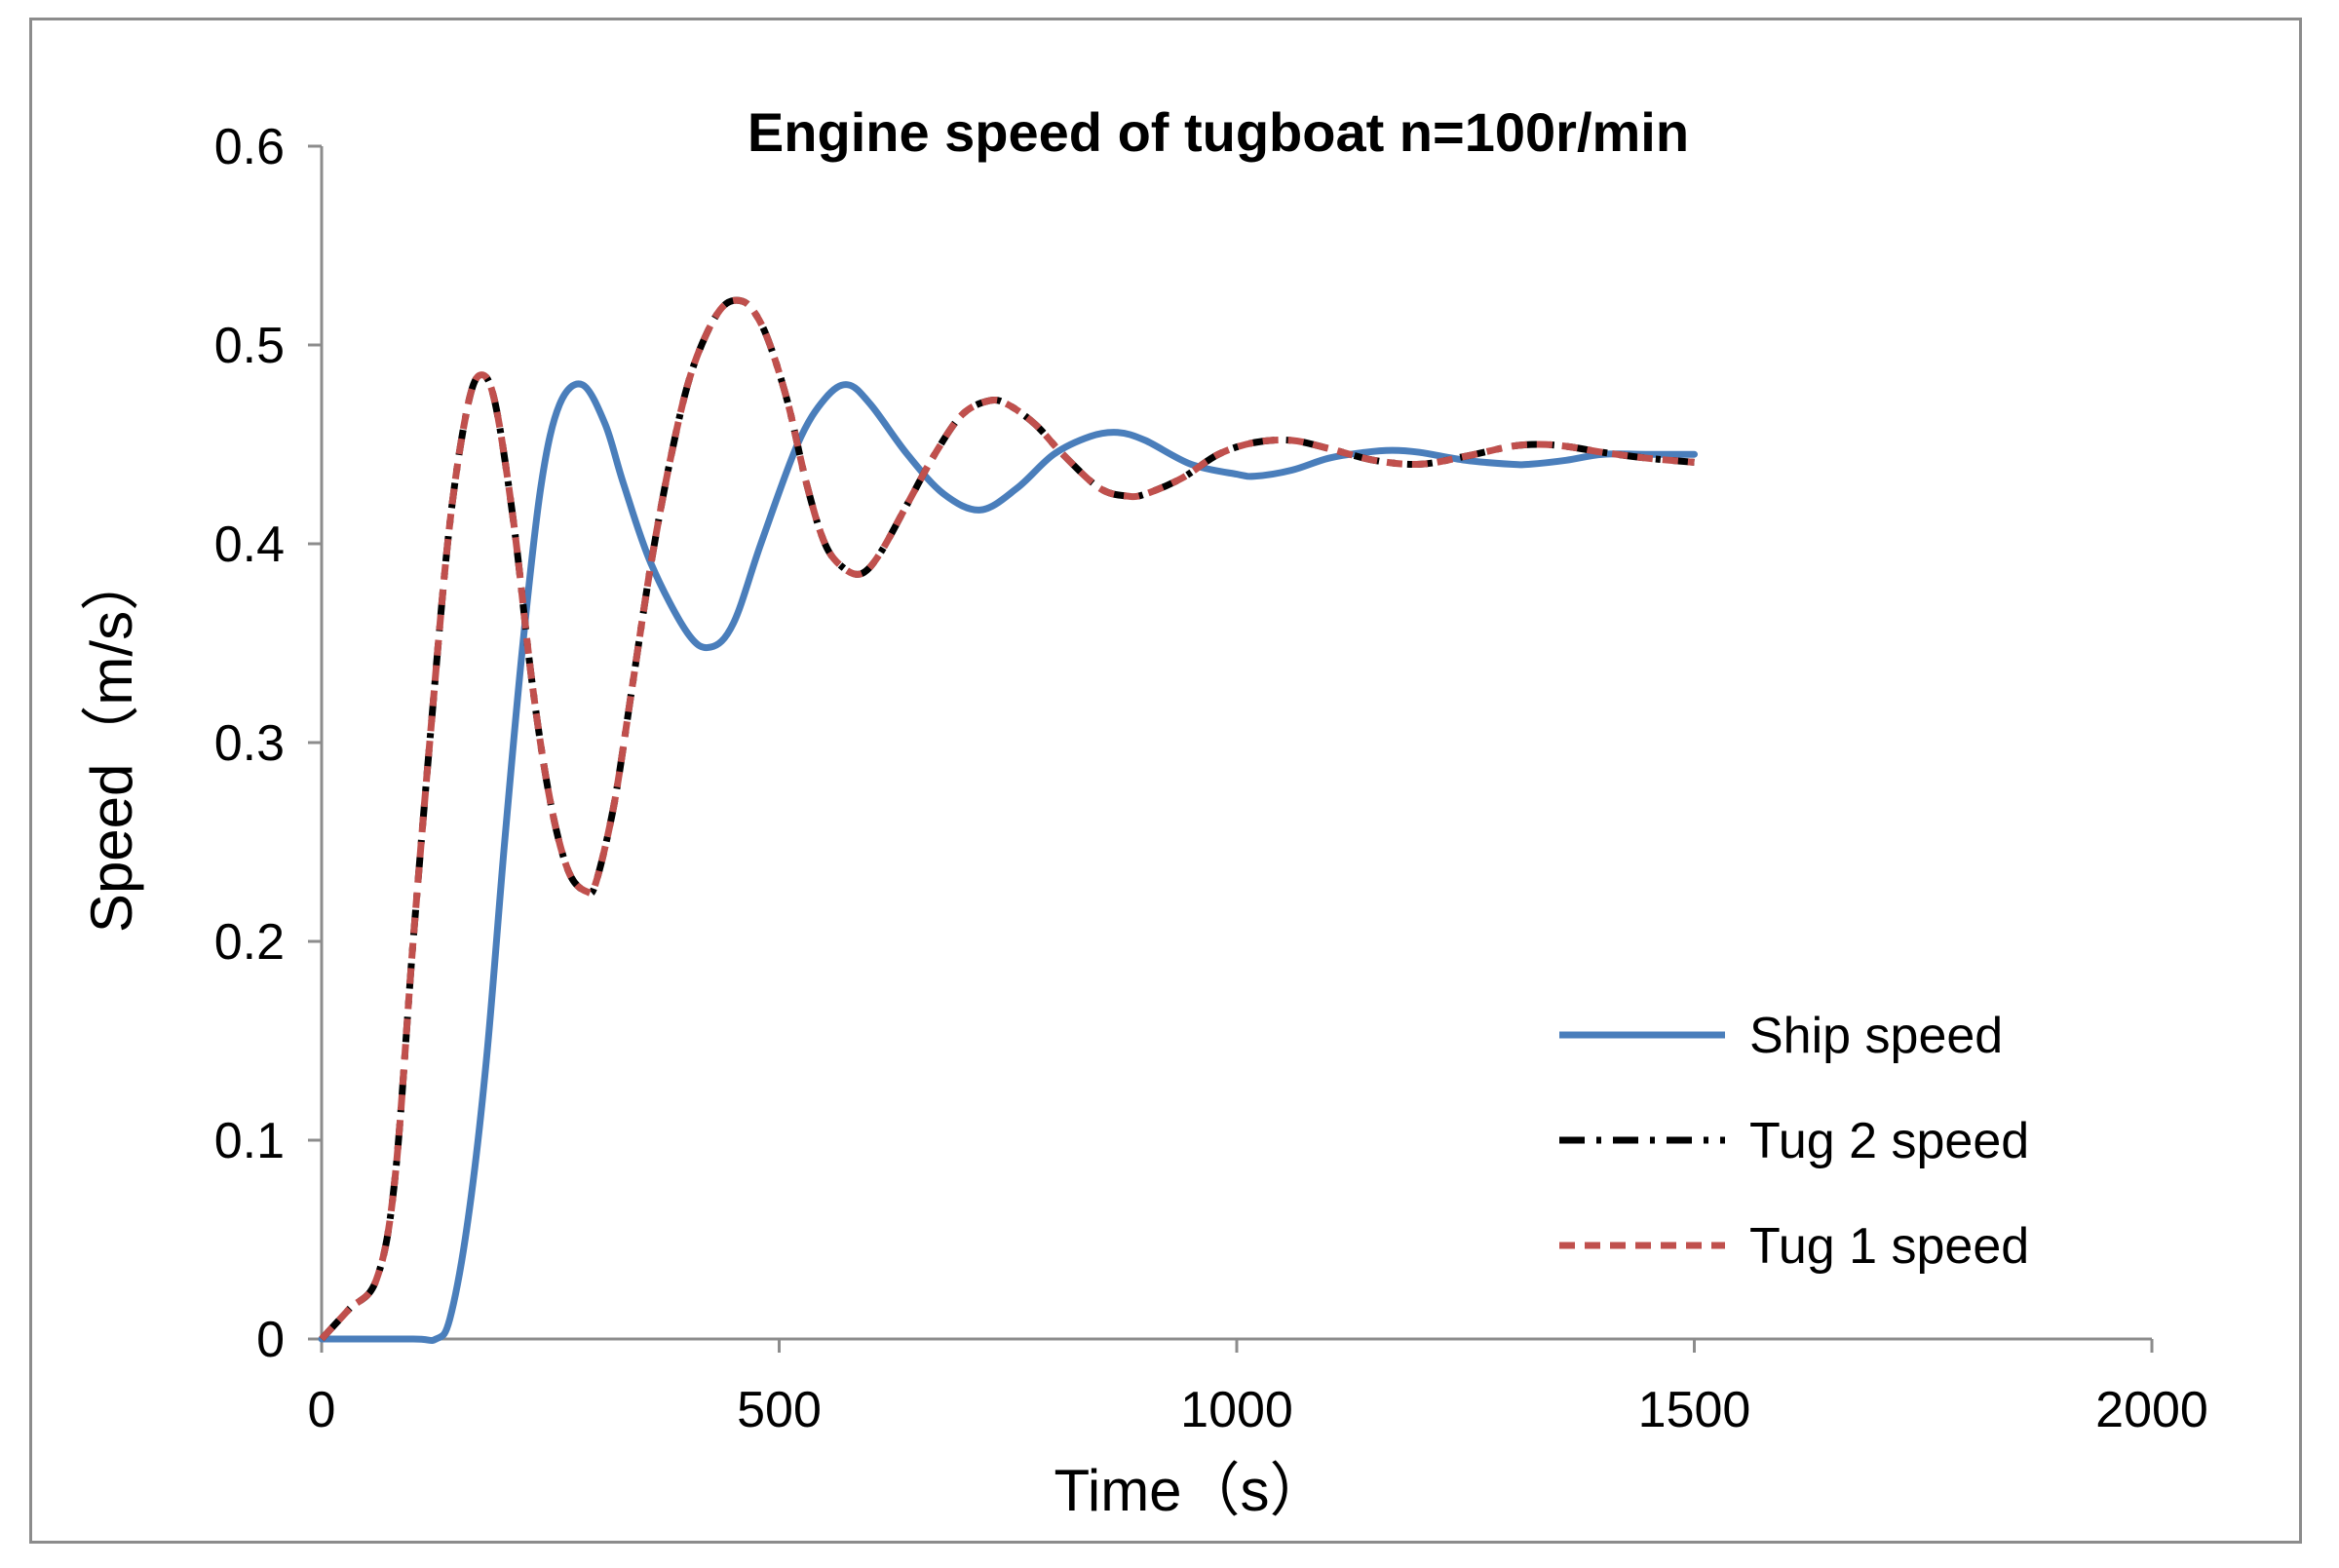 This screenshot has width=2339, height=1568. What do you see at coordinates (249, 743) in the screenshot?
I see `y-tick-label: 0.3` at bounding box center [249, 743].